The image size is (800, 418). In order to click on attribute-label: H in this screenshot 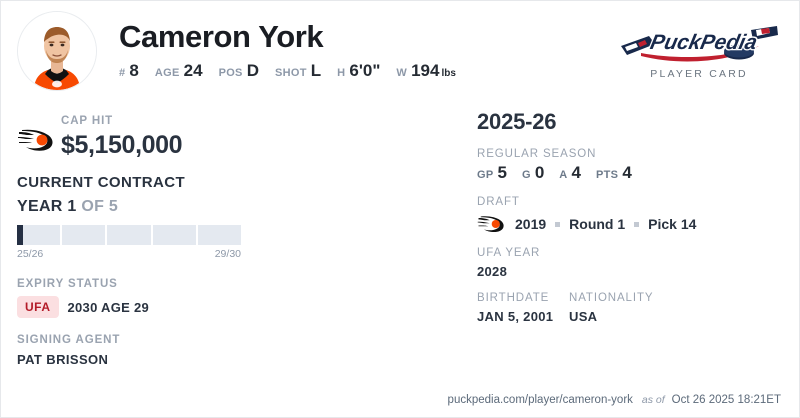, I will do `click(341, 73)`.